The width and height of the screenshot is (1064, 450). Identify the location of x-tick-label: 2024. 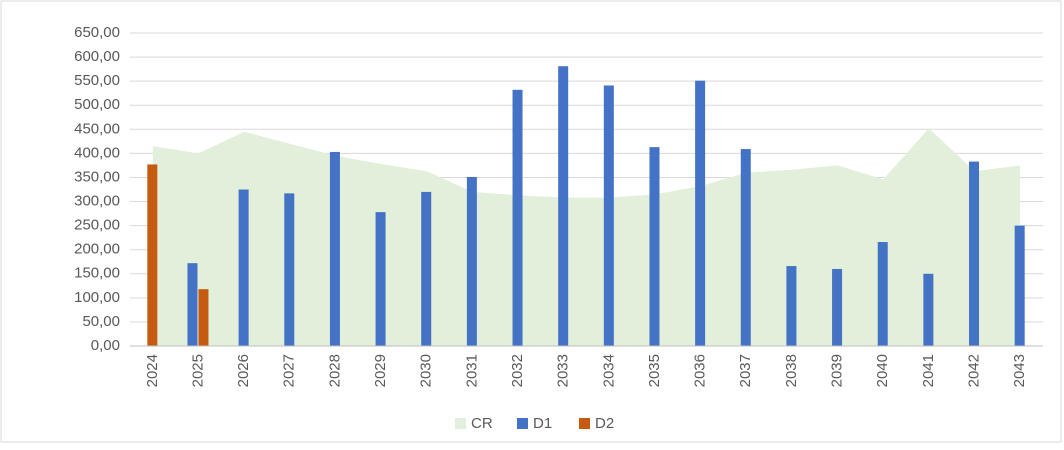
(152, 370).